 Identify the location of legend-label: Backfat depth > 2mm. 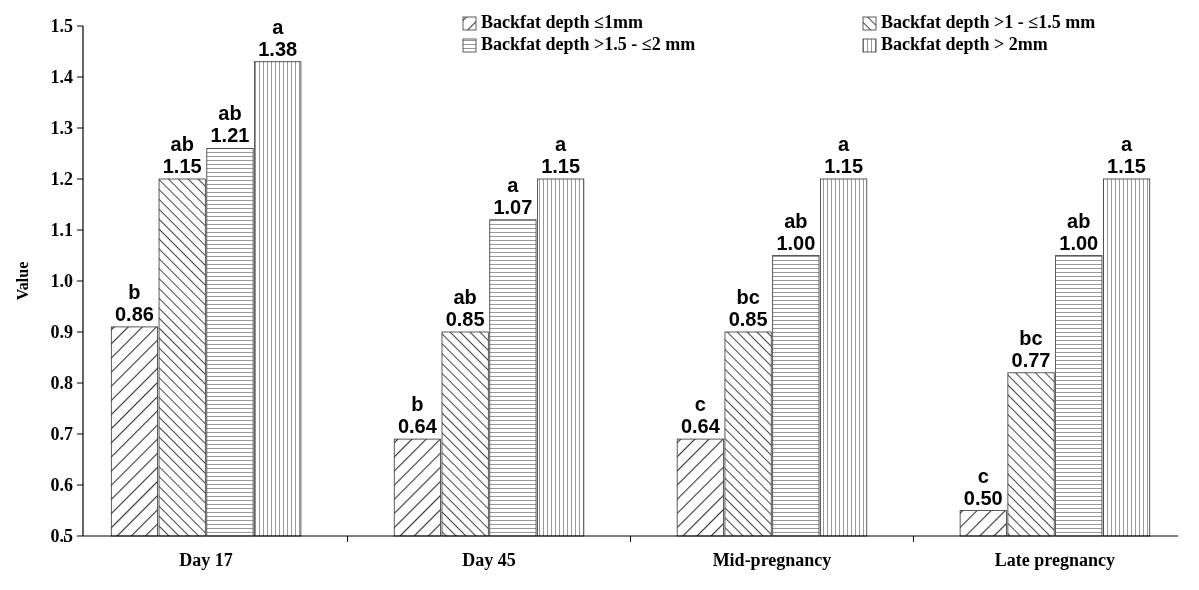
(964, 44).